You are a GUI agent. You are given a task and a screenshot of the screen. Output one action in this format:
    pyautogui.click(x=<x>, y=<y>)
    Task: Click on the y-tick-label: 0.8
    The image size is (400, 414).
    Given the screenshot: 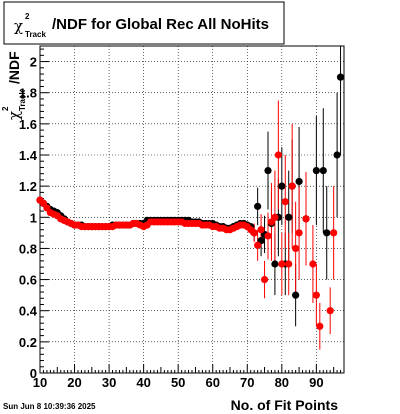 What is the action you would take?
    pyautogui.click(x=28, y=248)
    